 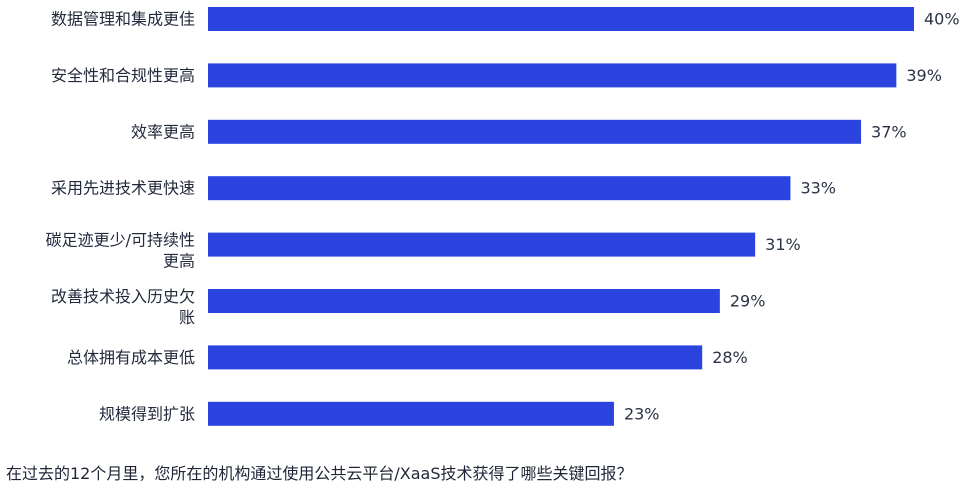 I want to click on value-label-5: 31%, so click(x=783, y=244).